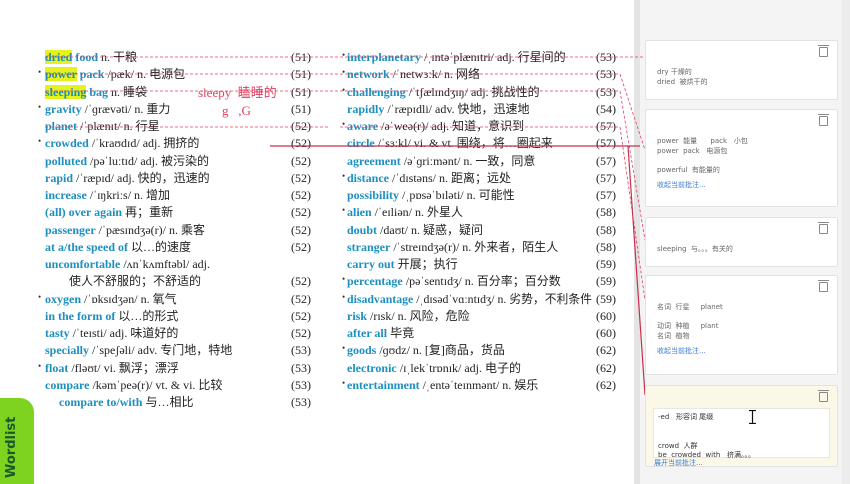 The height and width of the screenshot is (484, 850). What do you see at coordinates (85, 57) in the screenshot?
I see `entry-term: food` at bounding box center [85, 57].